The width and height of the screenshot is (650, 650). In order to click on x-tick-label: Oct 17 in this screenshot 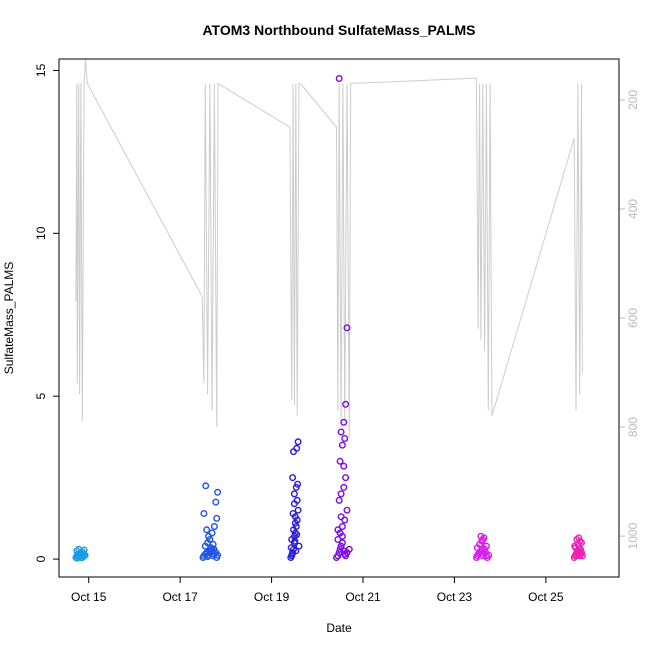, I will do `click(180, 597)`.